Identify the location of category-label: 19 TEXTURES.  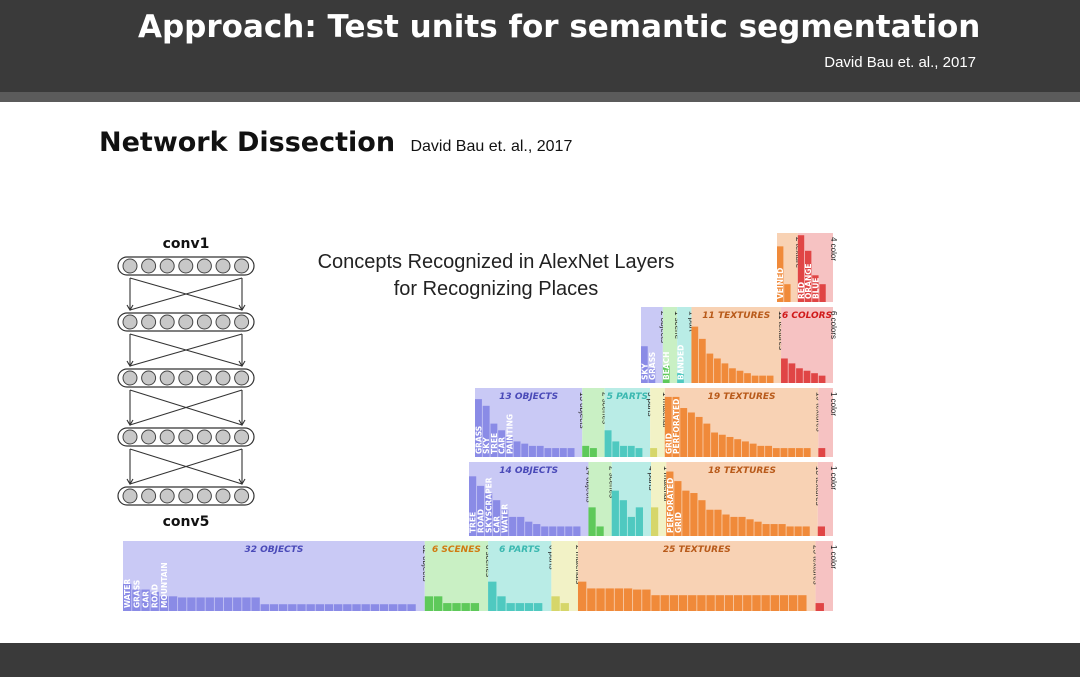
(742, 397).